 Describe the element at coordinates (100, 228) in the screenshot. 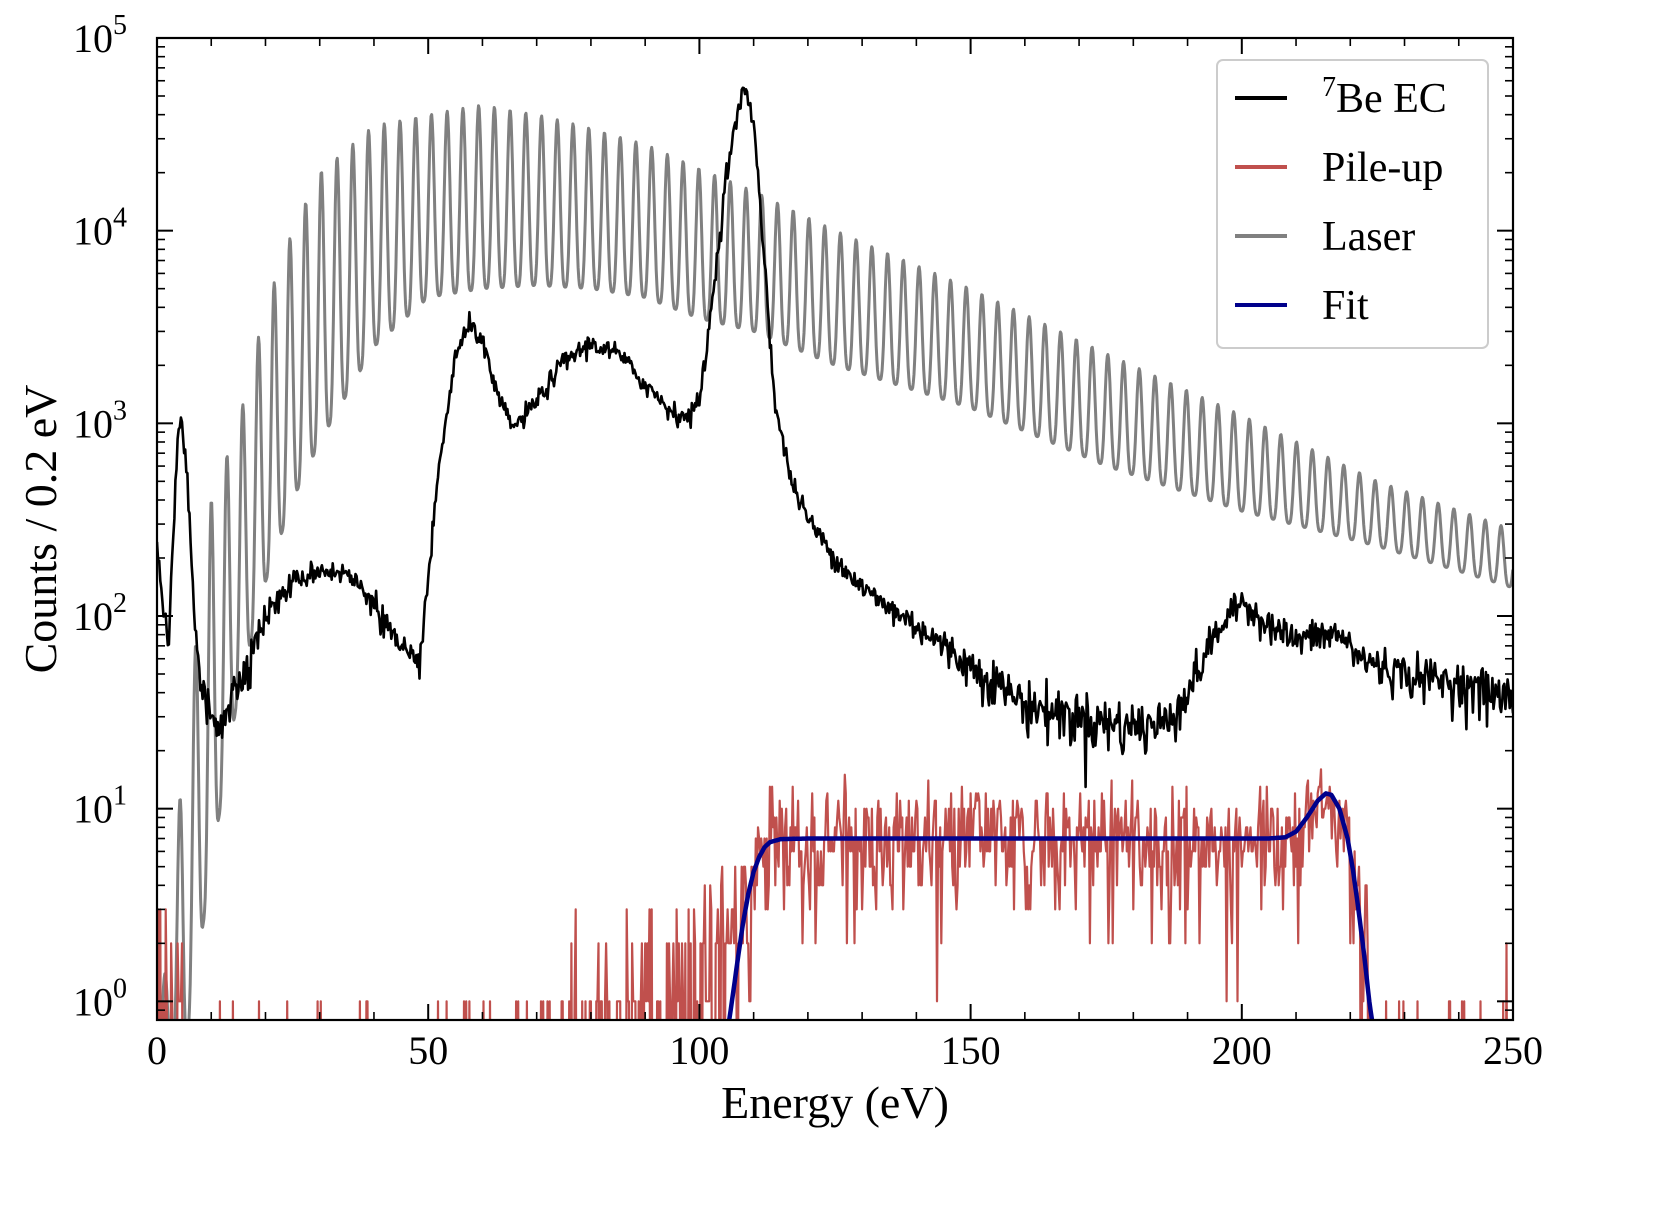

I see `y-tick-label: 10⁴` at that location.